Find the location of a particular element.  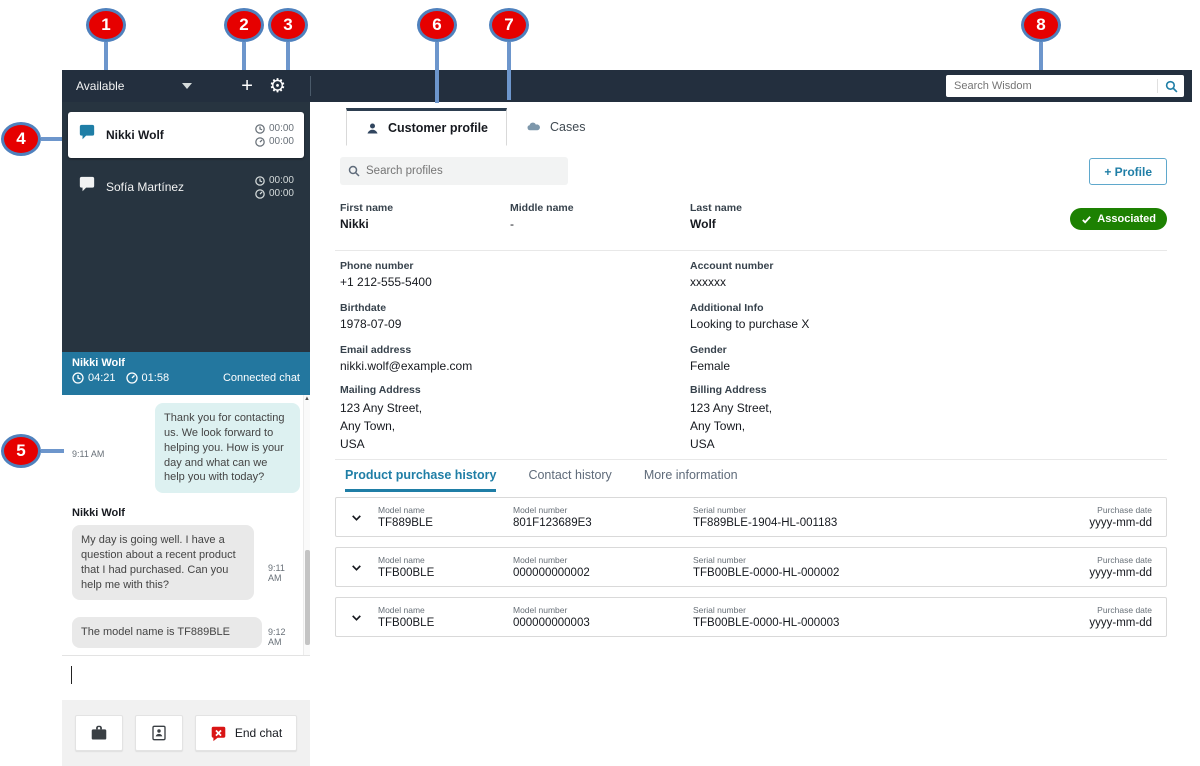

contact-name: Sofía Martínez is located at coordinates (145, 187).